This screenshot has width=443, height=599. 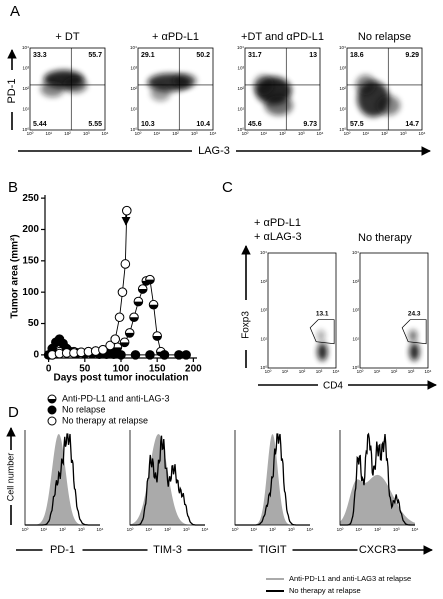 I want to click on quadrant-value: 29.1, so click(x=148, y=55).